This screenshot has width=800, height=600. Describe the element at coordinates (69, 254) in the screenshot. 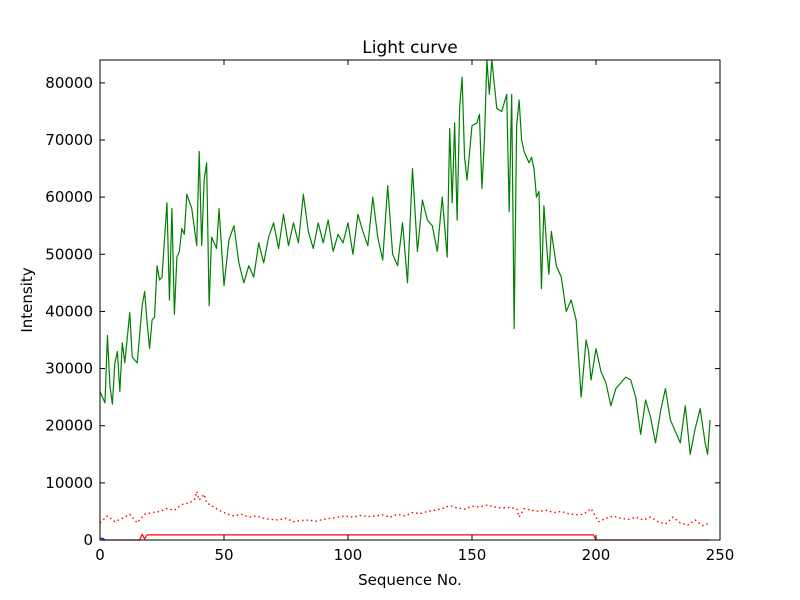

I see `y-tick-label: 50000` at that location.